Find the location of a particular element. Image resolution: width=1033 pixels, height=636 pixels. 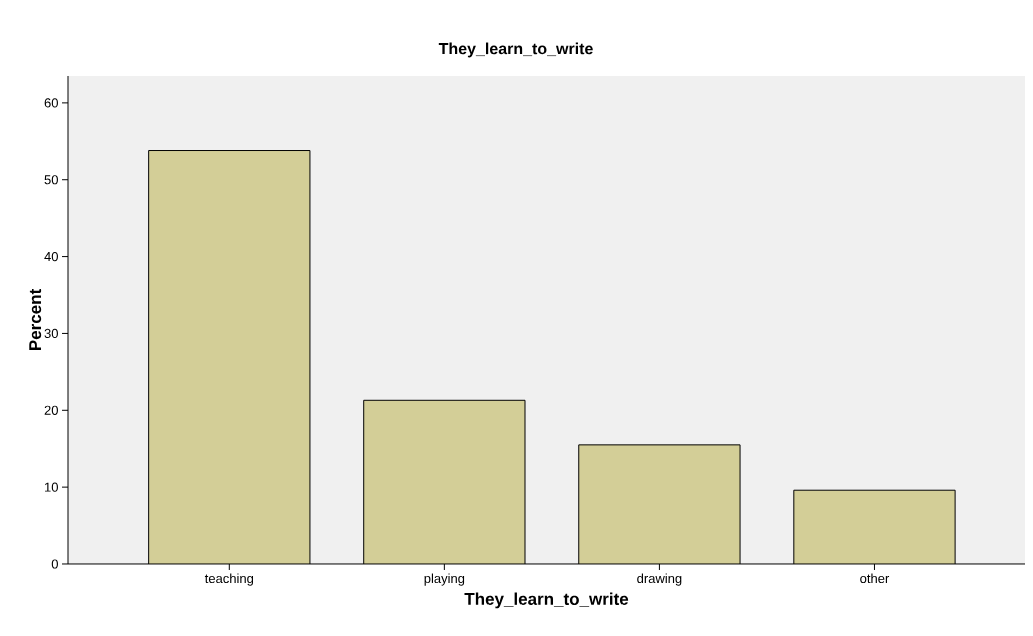

y-tick-label: 40 is located at coordinates (51, 256).